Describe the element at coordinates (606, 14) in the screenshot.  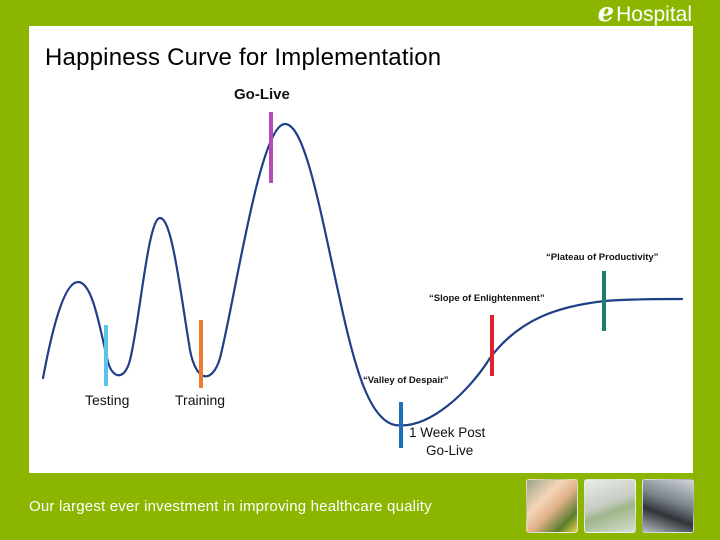
I see `logo-e-mark: e` at that location.